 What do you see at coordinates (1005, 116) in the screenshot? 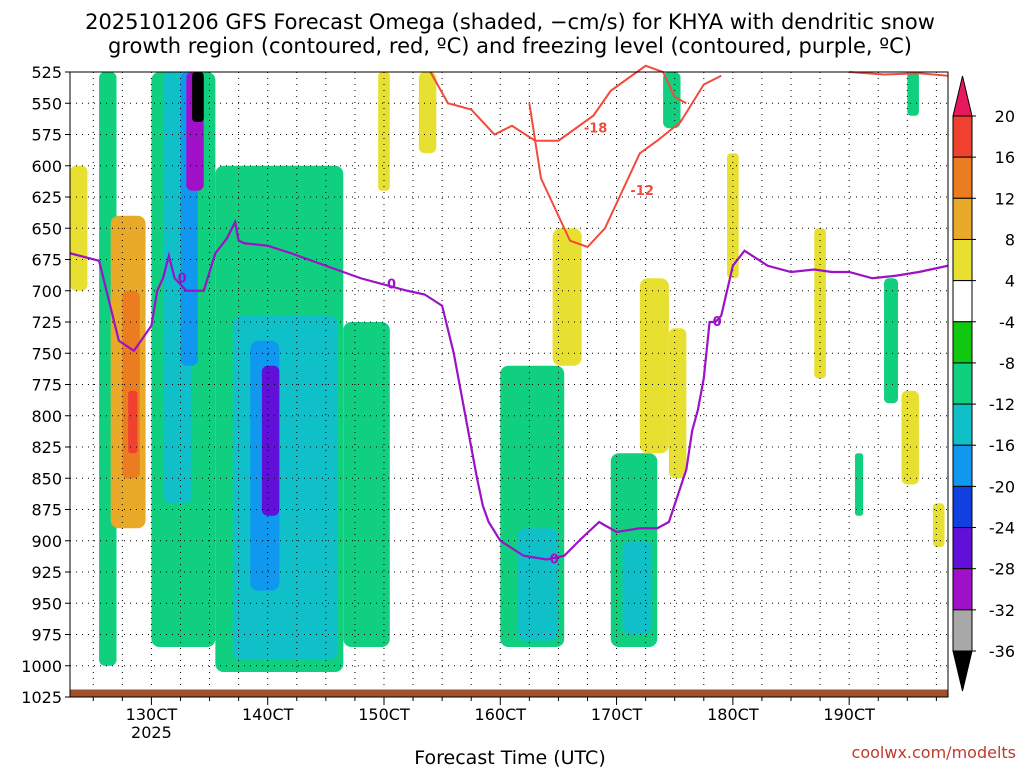
I see `colorbar-tick-label: 20` at bounding box center [1005, 116].